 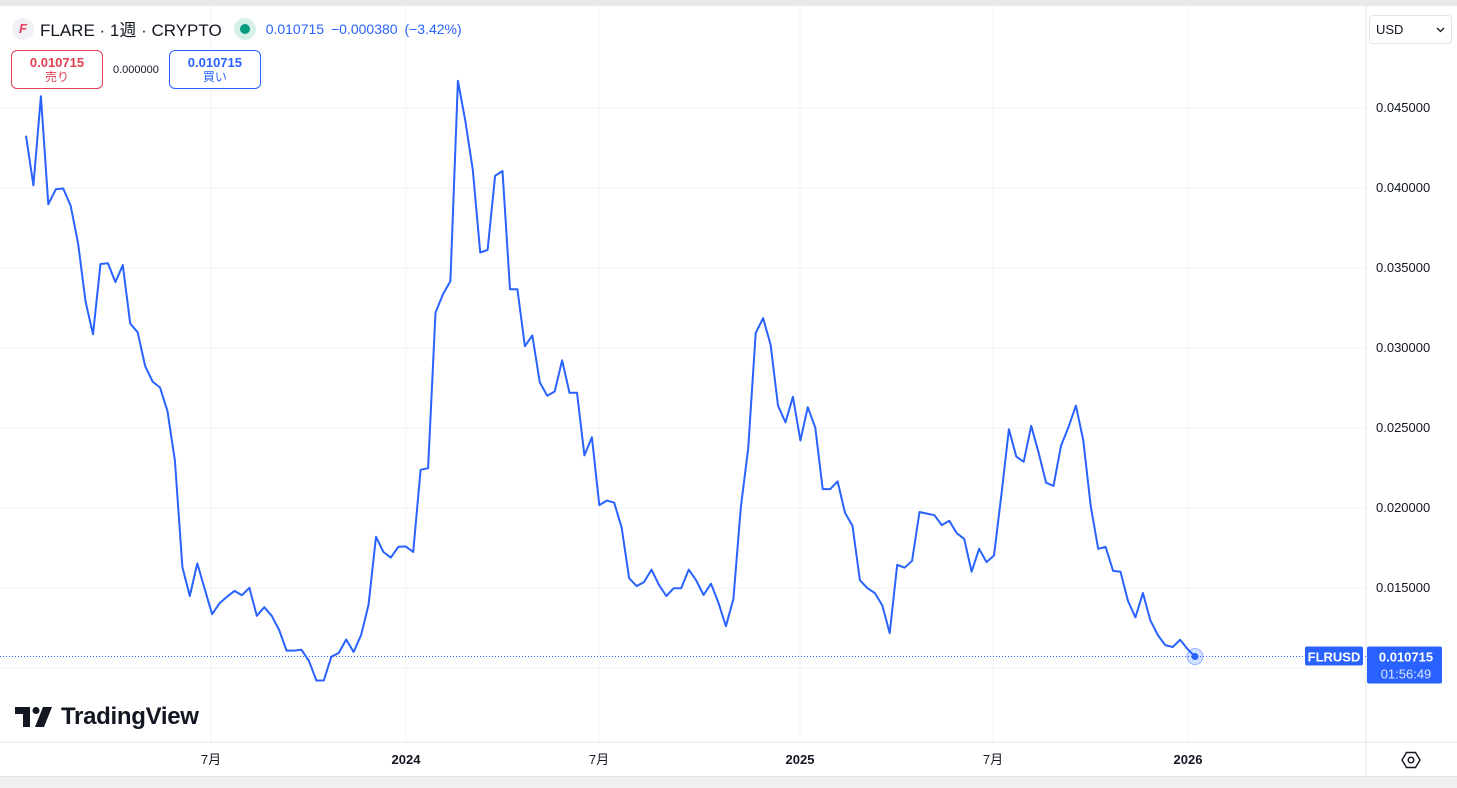 I want to click on quote-values: 0.010715 −0.000380 (−3.42%), so click(x=364, y=29).